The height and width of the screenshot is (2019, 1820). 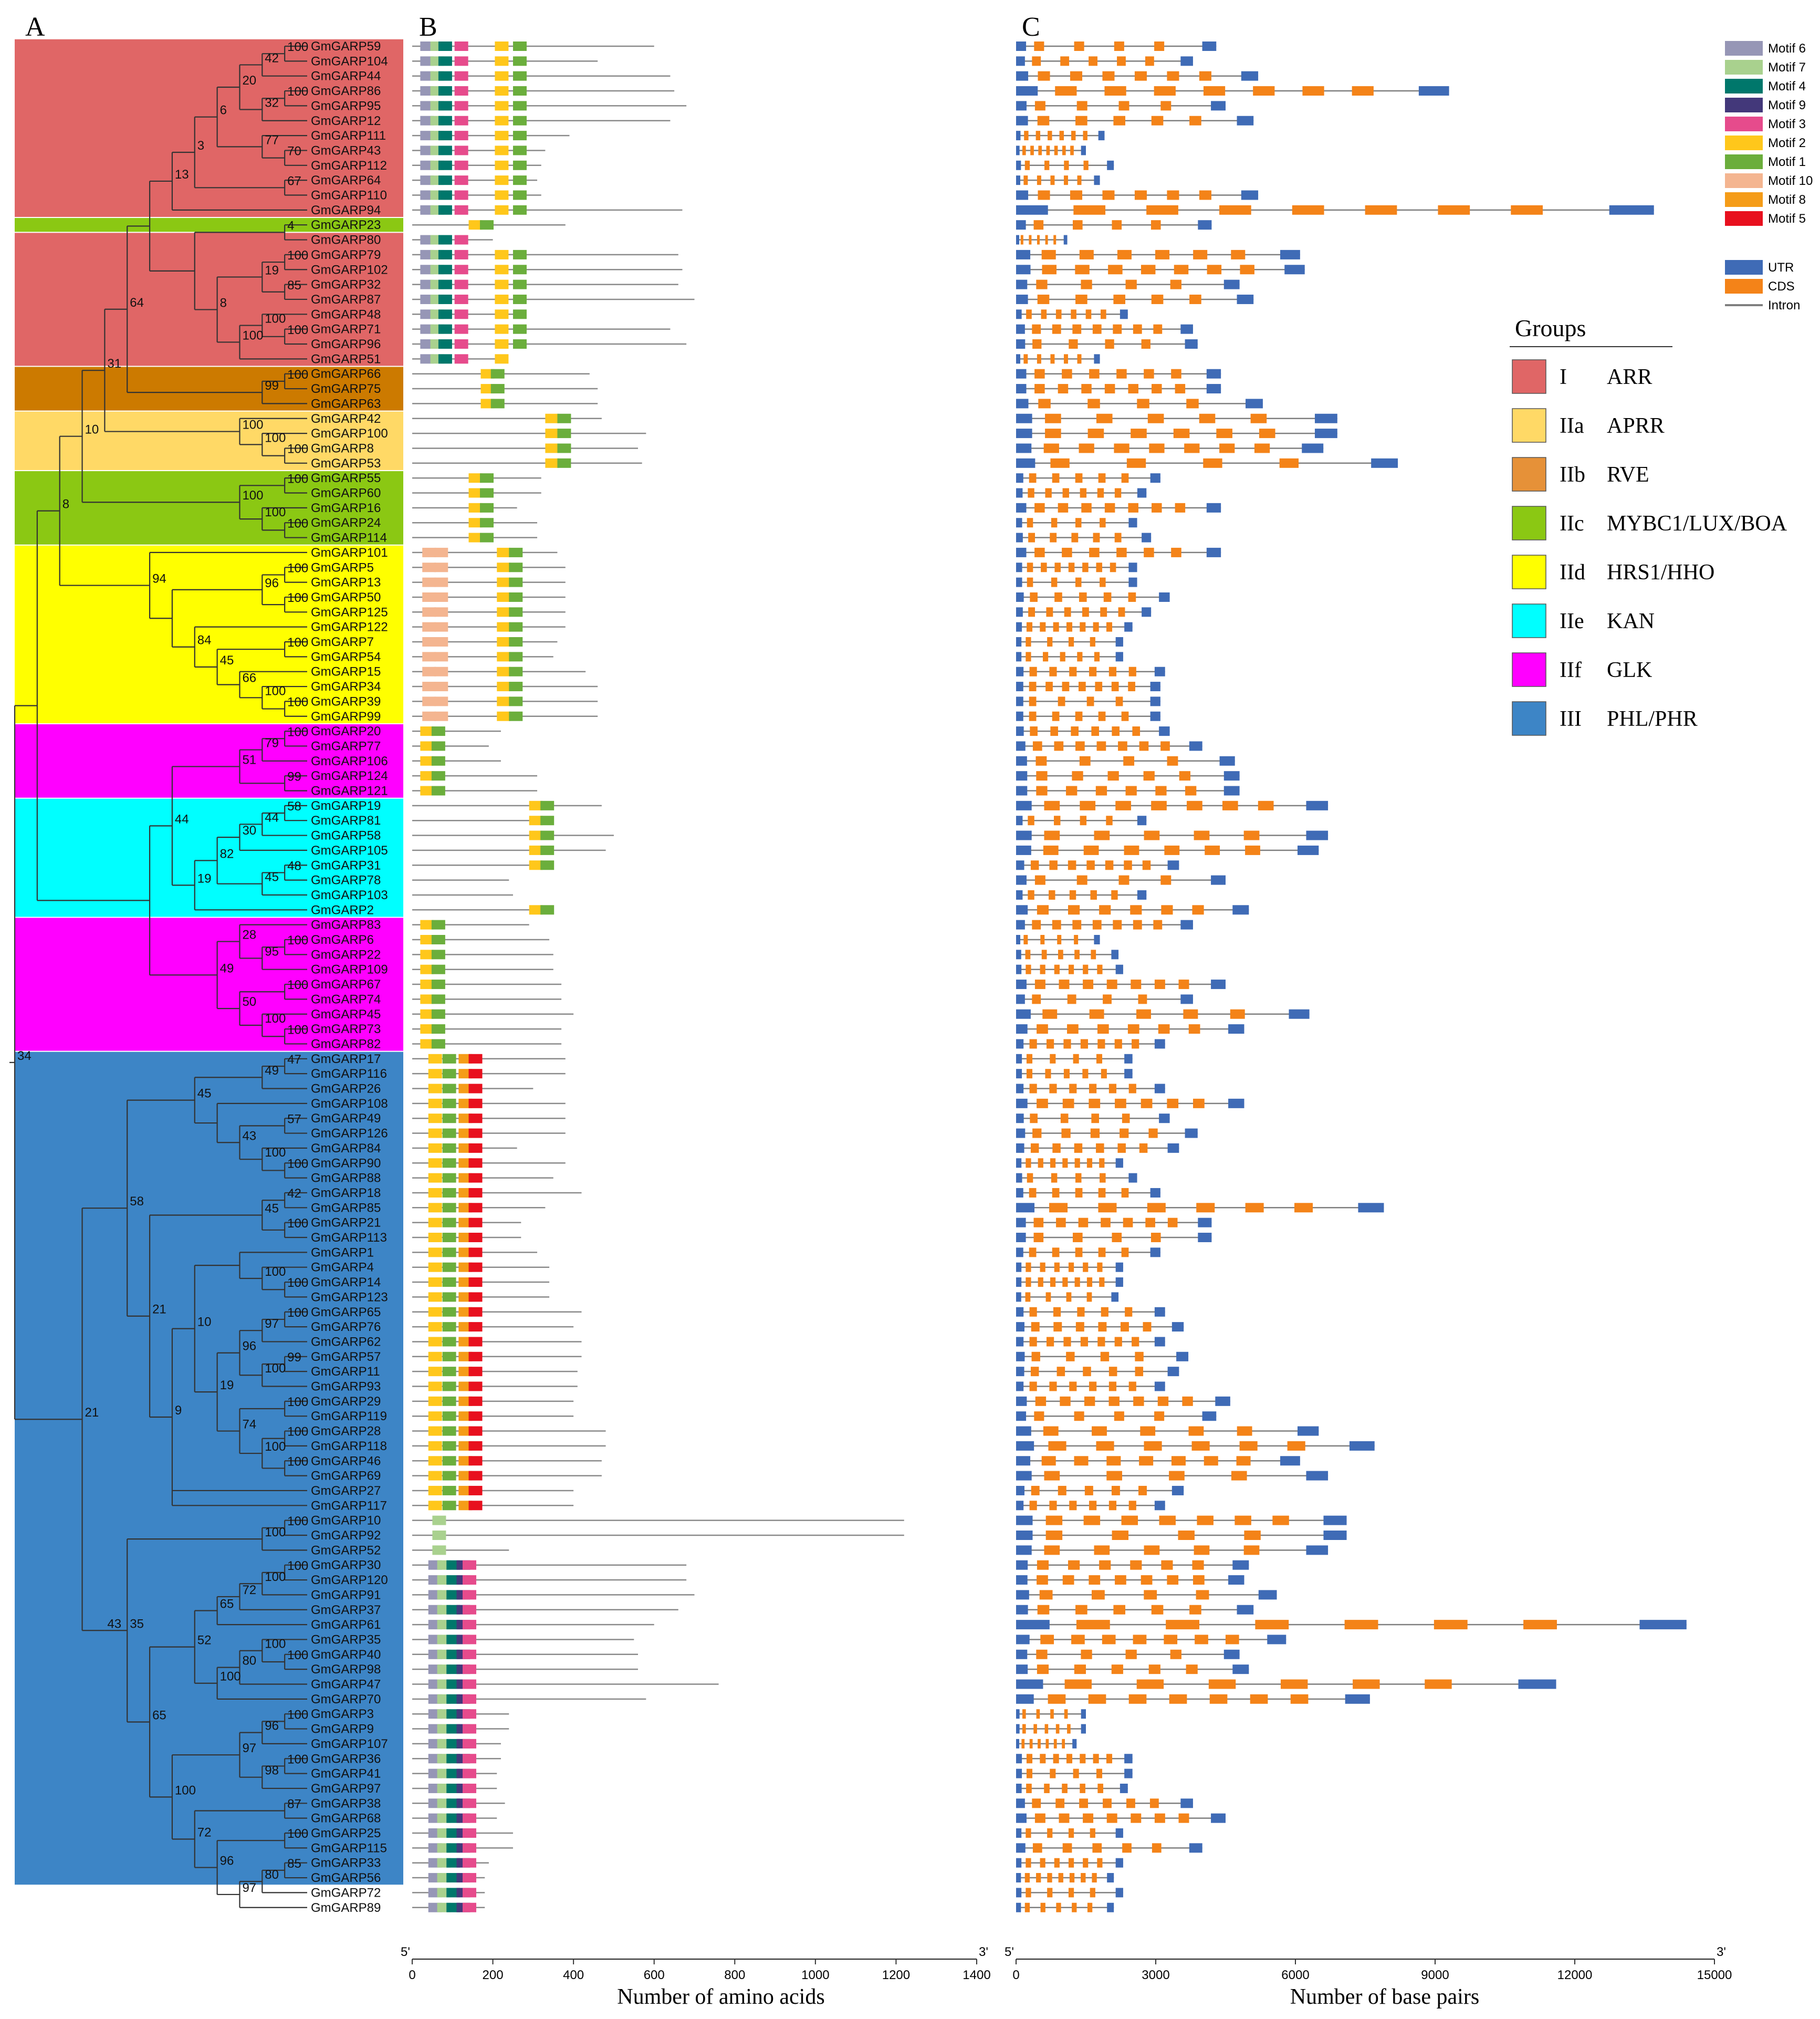 What do you see at coordinates (346, 1625) in the screenshot?
I see `gene-label: GmGARP61` at bounding box center [346, 1625].